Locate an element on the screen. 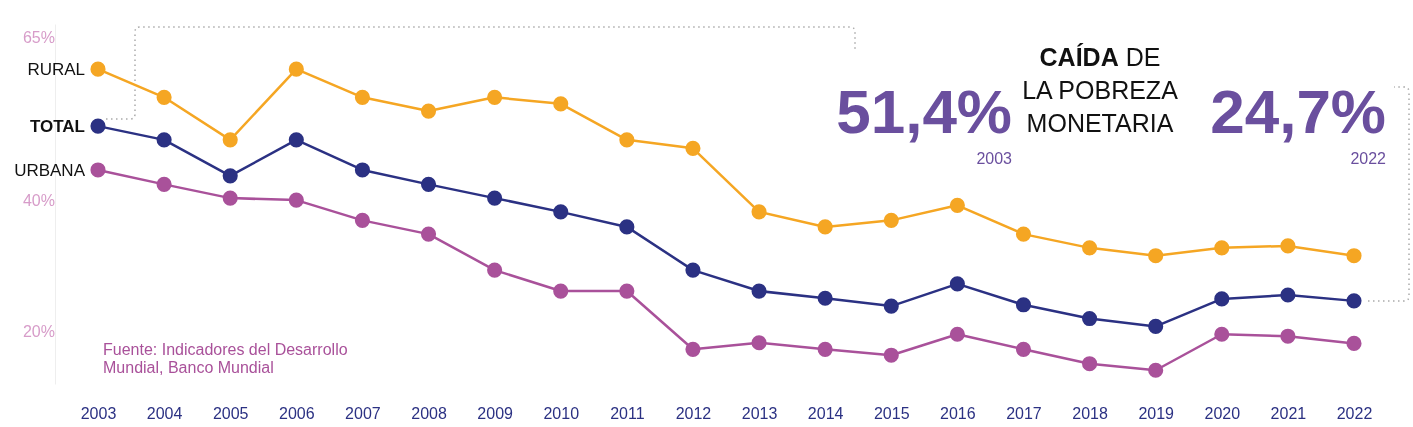 Image resolution: width=1413 pixels, height=427 pixels. x-tick-label: 2006 is located at coordinates (297, 414).